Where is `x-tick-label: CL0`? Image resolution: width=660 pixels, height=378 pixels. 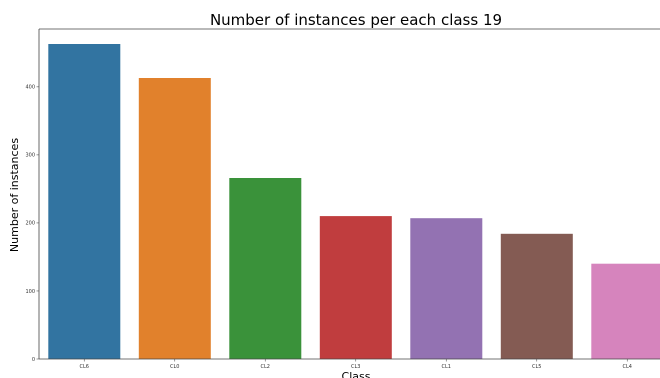 x-tick-label: CL0 is located at coordinates (174, 367).